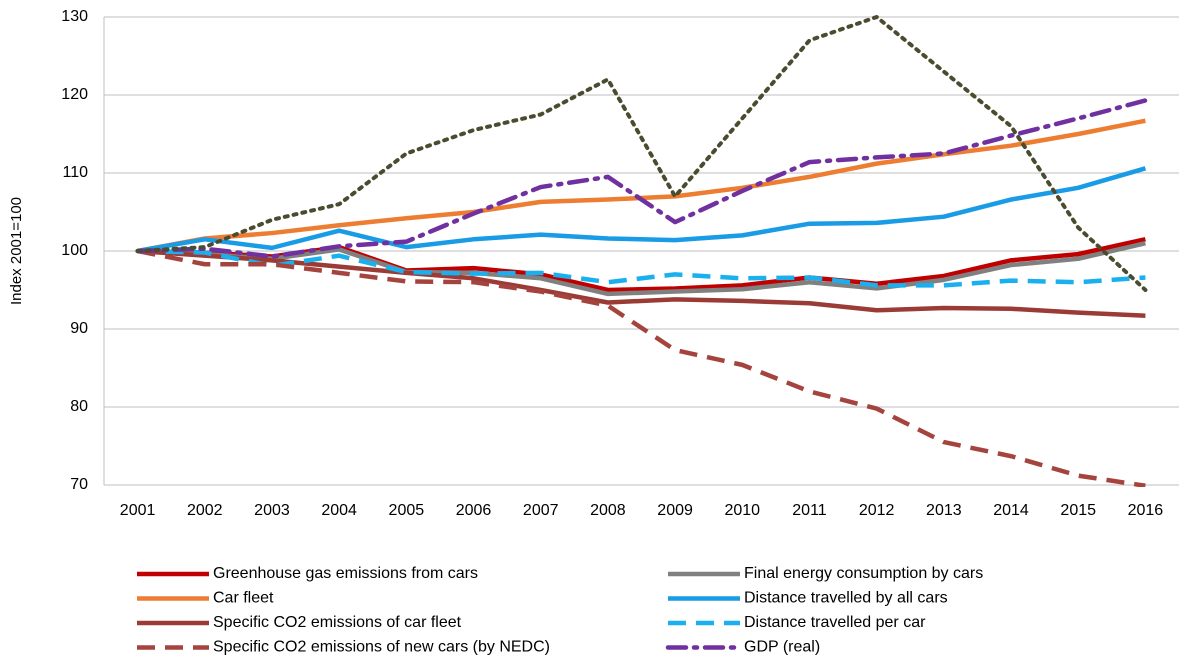 The height and width of the screenshot is (662, 1189). What do you see at coordinates (608, 510) in the screenshot?
I see `x-tick-label: 2008` at bounding box center [608, 510].